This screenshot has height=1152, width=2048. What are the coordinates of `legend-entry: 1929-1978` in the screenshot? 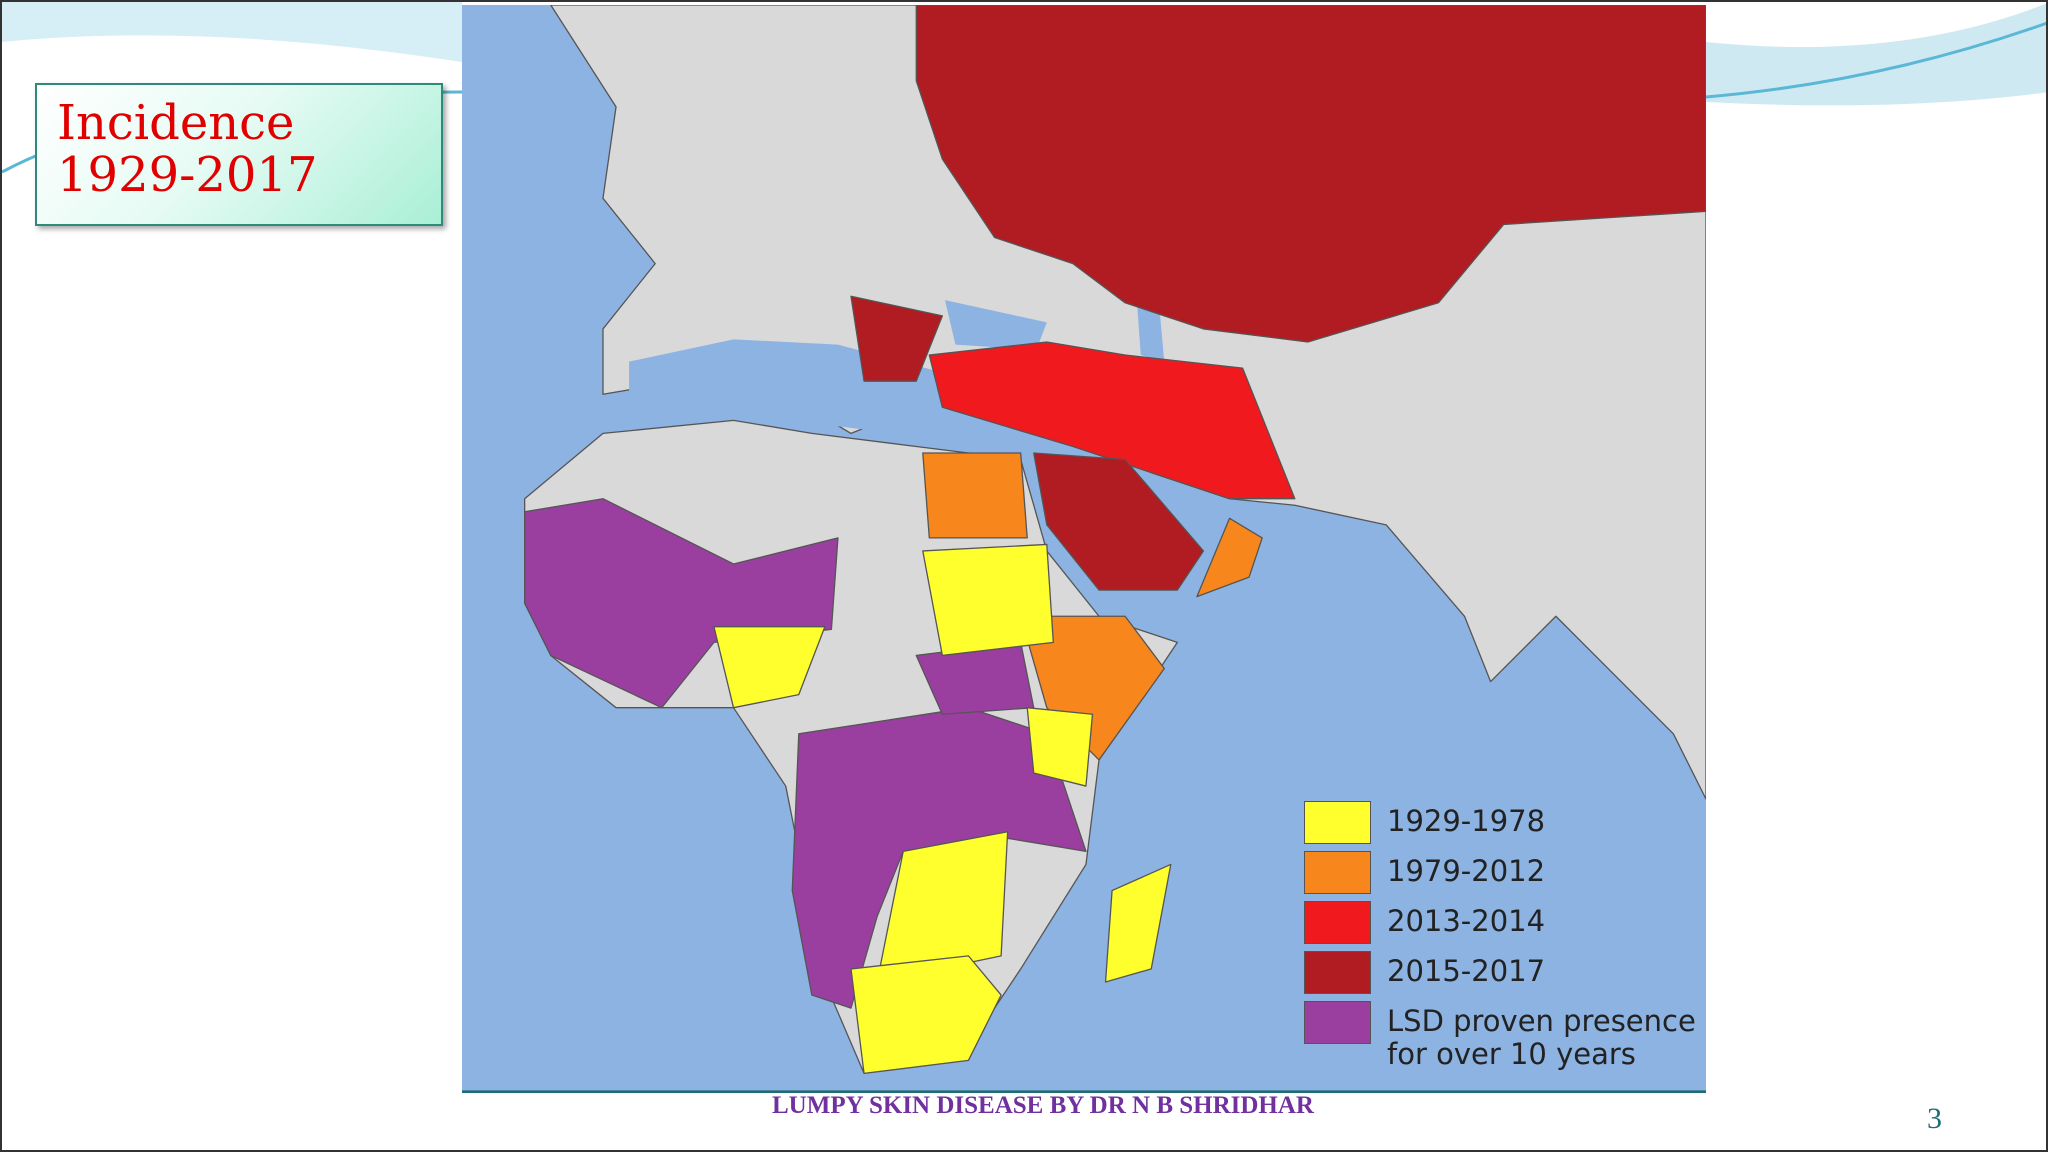 It's located at (1500, 826).